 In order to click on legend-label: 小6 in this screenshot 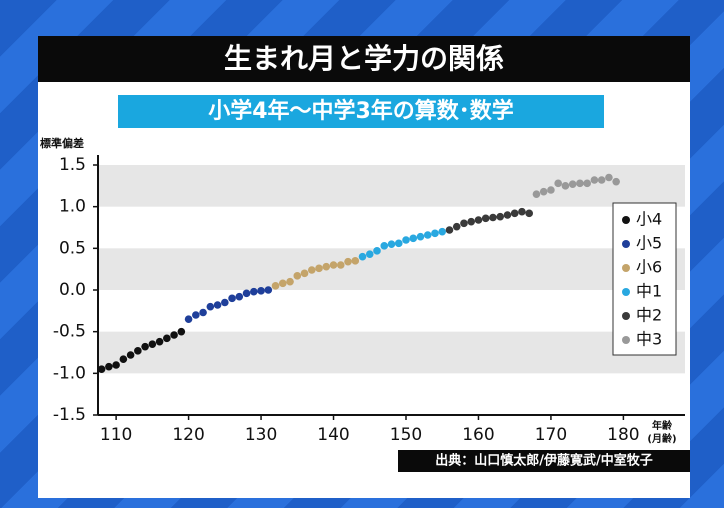, I will do `click(649, 267)`.